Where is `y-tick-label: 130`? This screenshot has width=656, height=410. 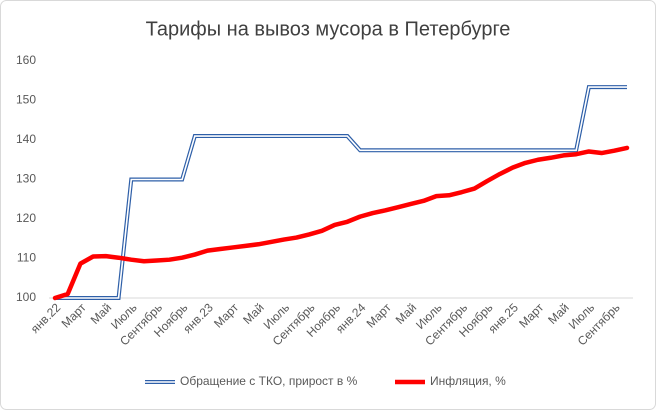
y-tick-label: 130 is located at coordinates (26, 179).